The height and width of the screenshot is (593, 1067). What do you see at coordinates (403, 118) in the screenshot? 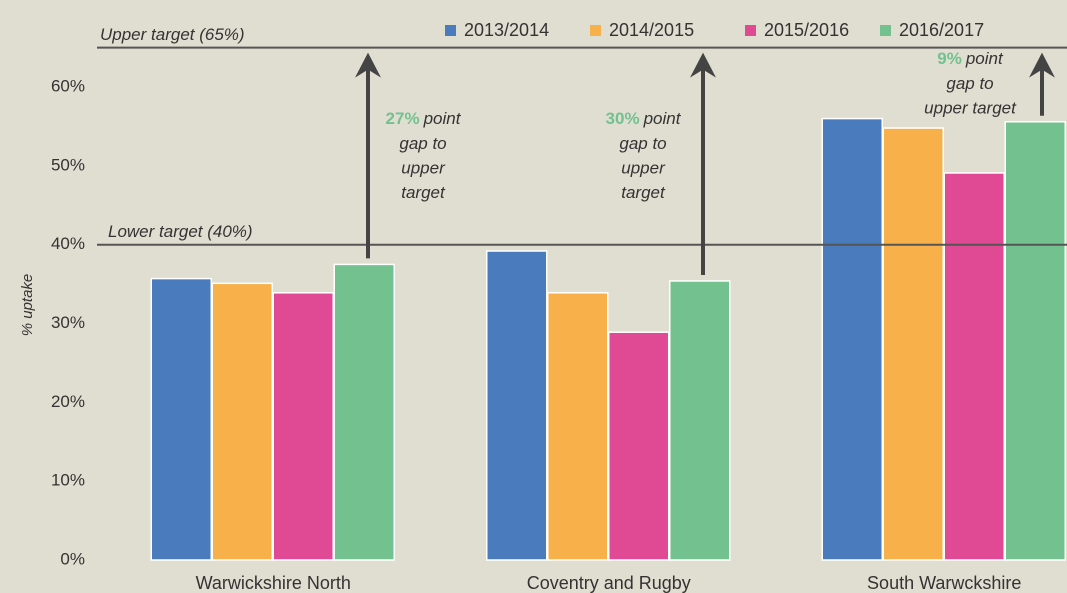
I see `annotation-highlight: 27%` at bounding box center [403, 118].